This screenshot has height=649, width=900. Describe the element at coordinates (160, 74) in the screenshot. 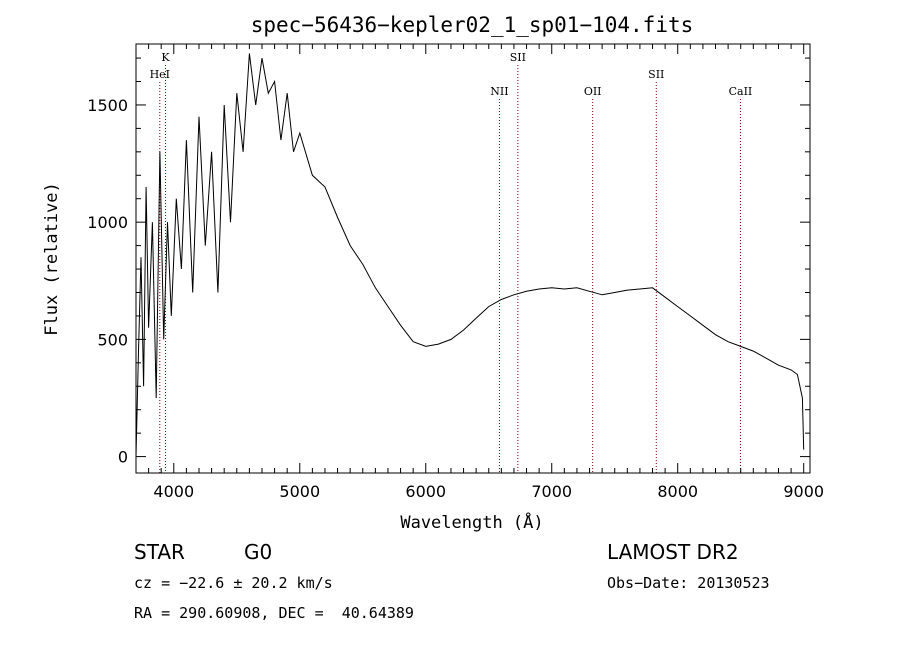

I see `spectral-line-label: HeI` at that location.